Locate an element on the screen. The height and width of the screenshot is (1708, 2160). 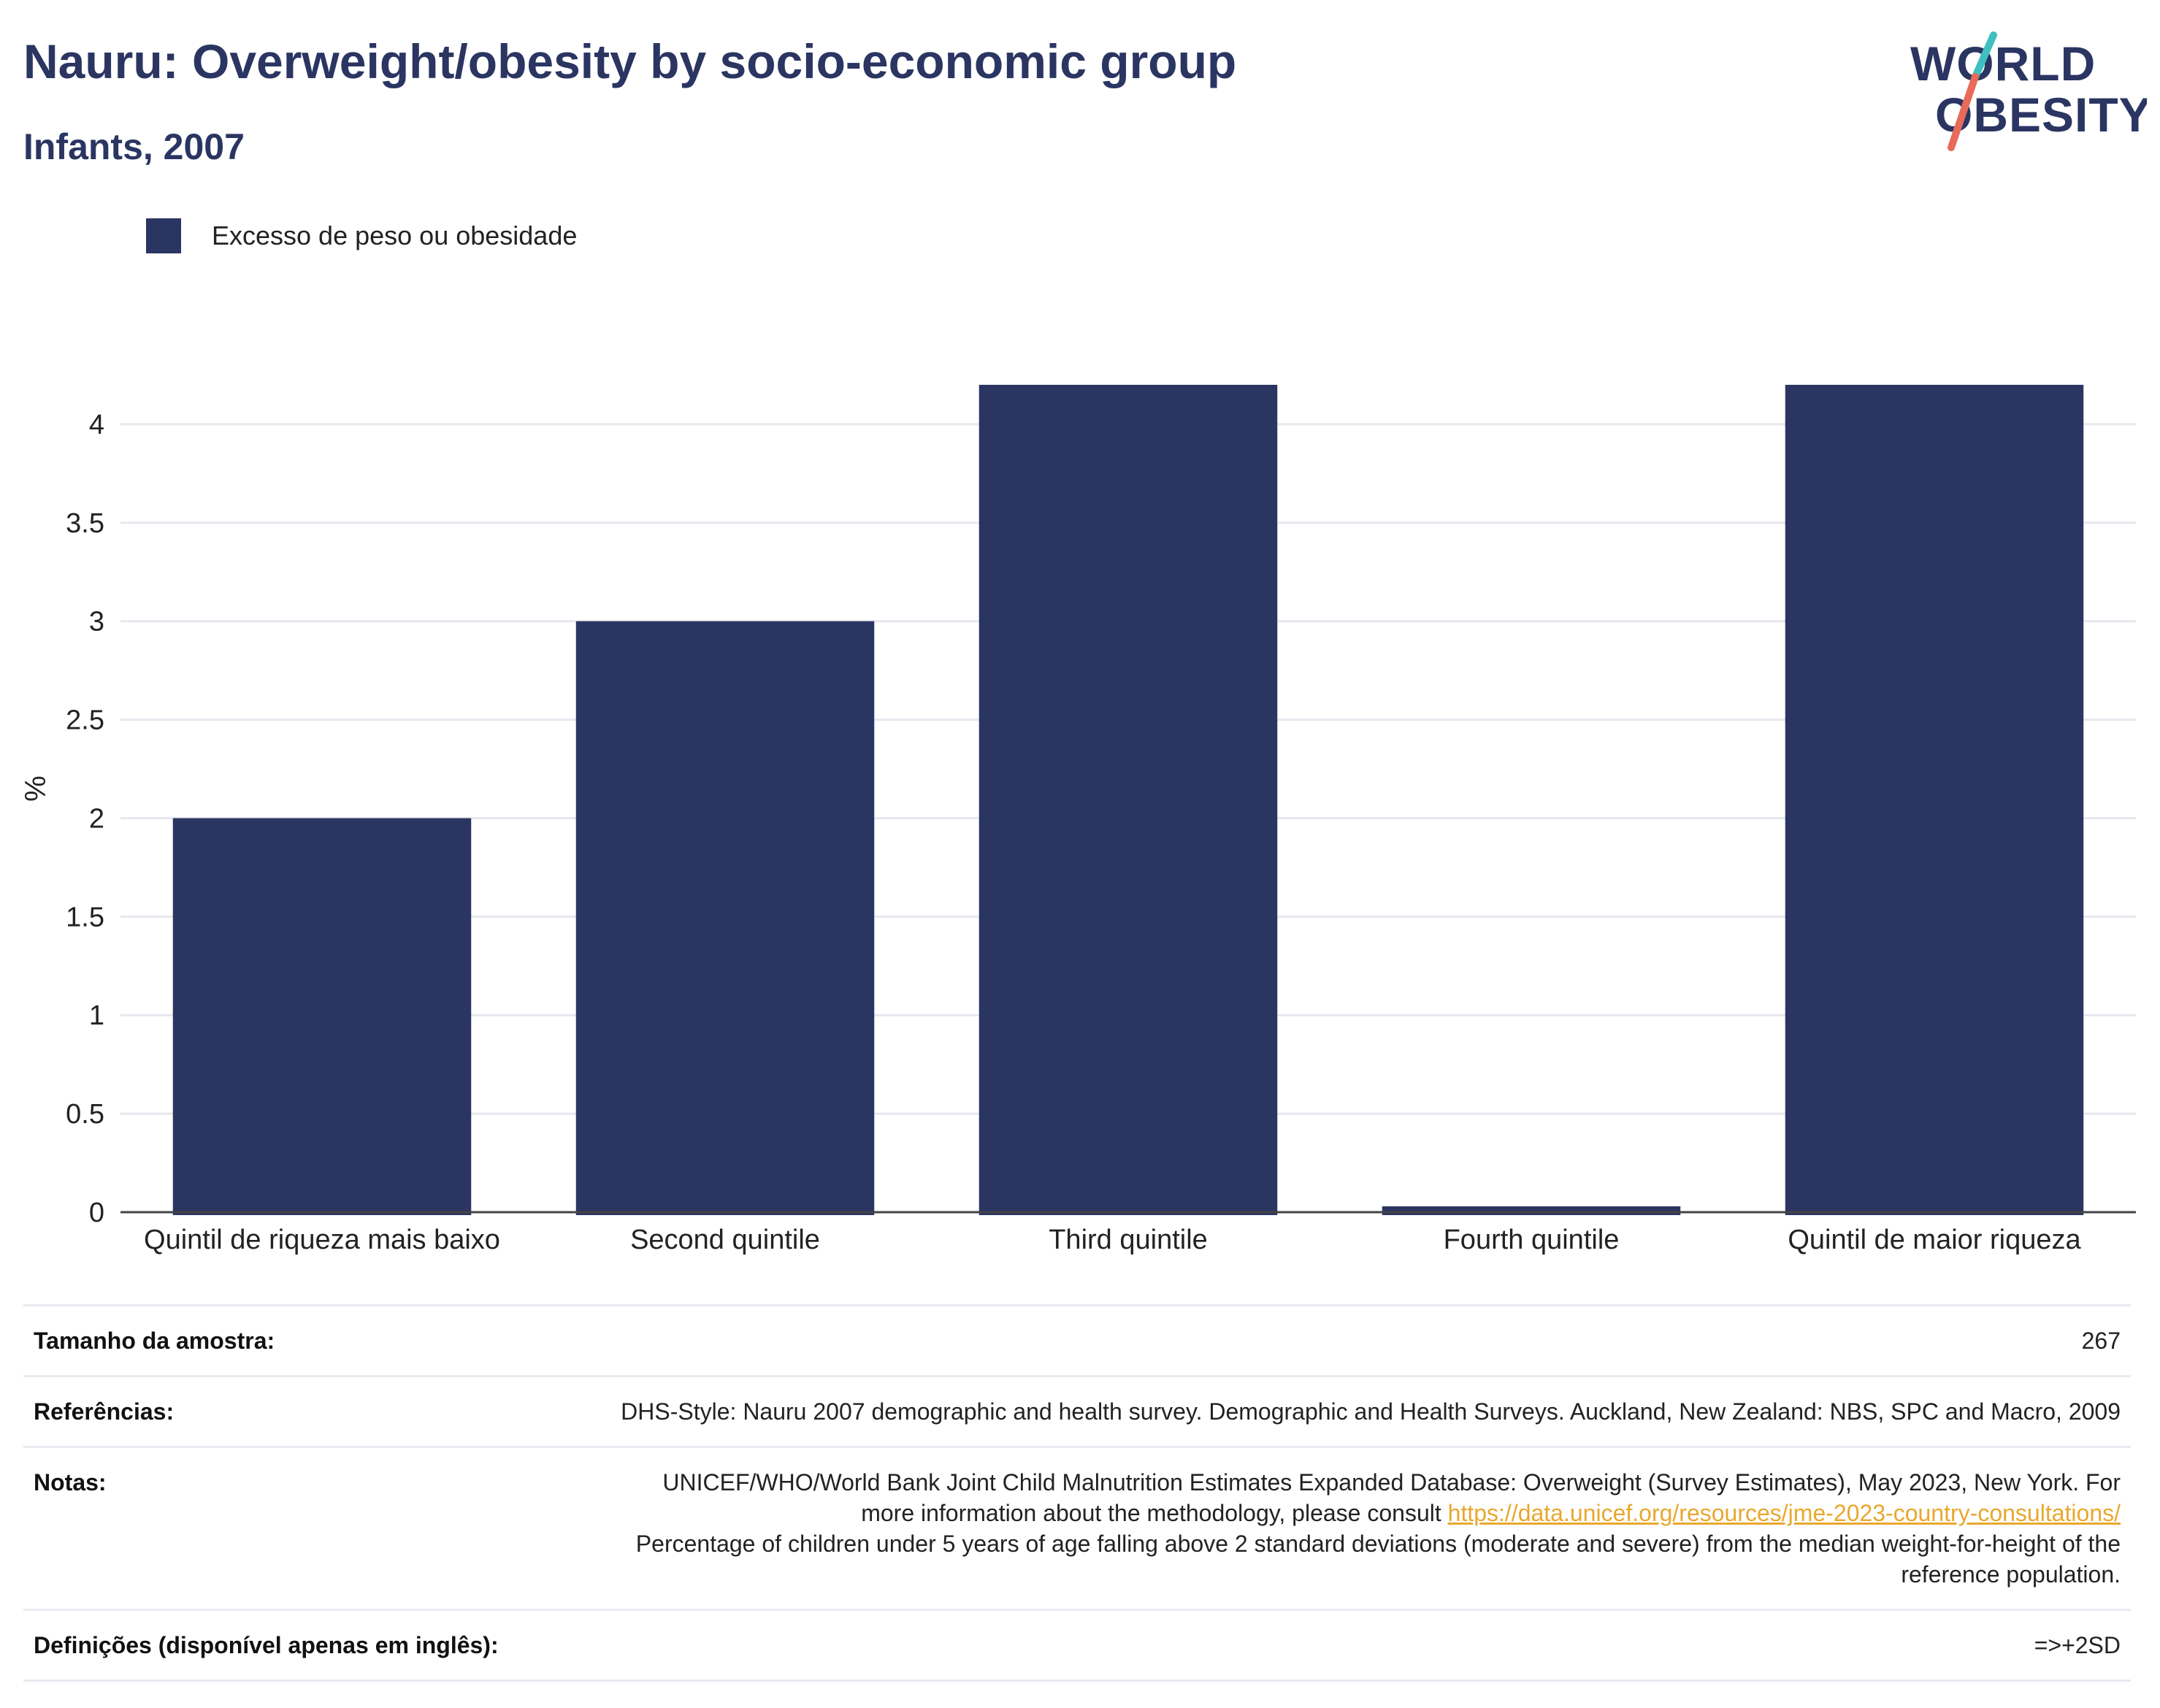
x-tick-label: Third quintile is located at coordinates (1128, 1240).